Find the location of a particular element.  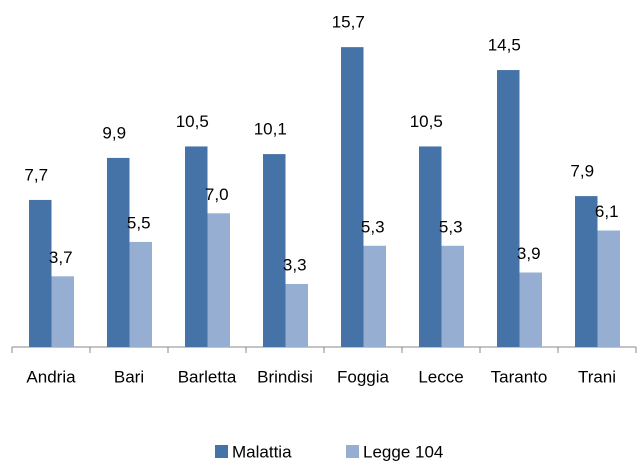

x-tick-label: Barletta is located at coordinates (207, 376).